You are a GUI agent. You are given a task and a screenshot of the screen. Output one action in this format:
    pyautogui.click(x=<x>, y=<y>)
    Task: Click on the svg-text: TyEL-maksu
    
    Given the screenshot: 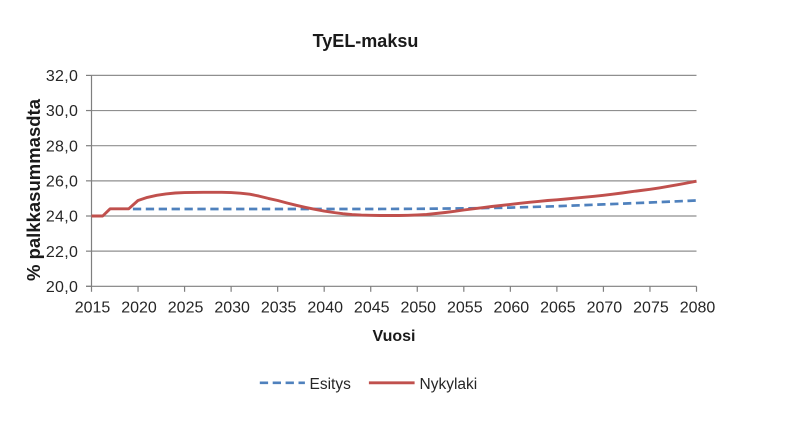 What is the action you would take?
    pyautogui.click(x=366, y=41)
    